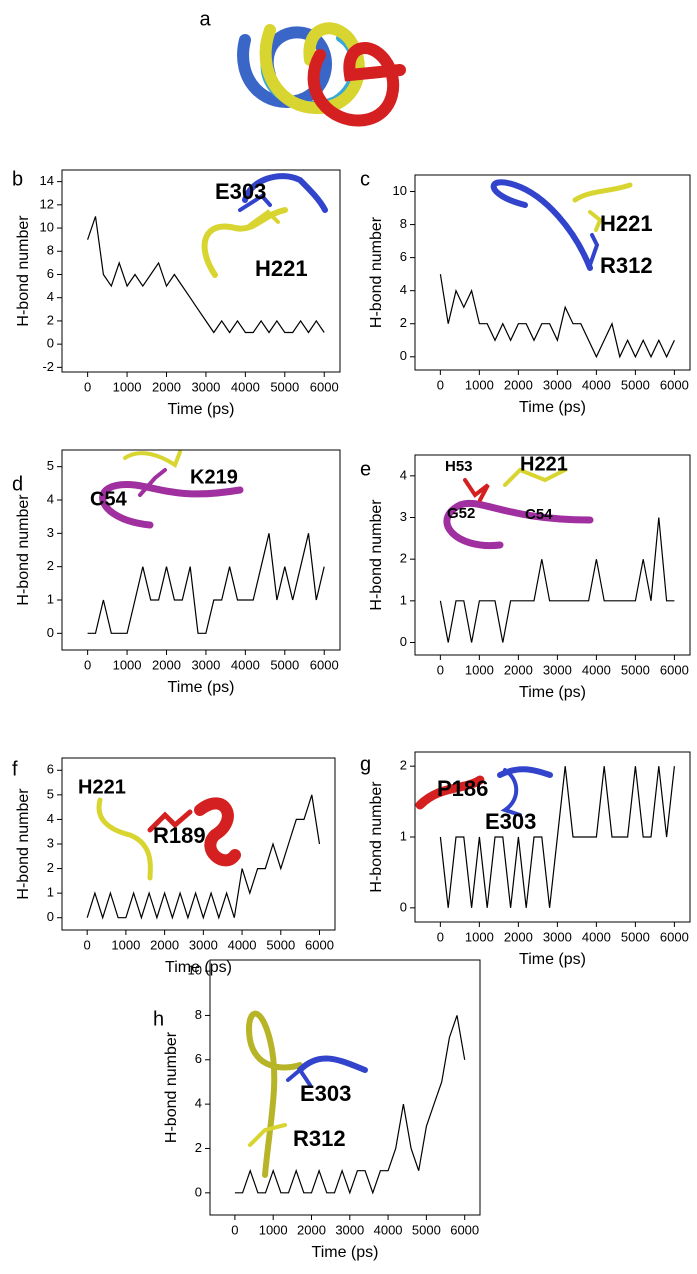 The image size is (697, 1274). I want to click on panel-label: b, so click(17, 179).